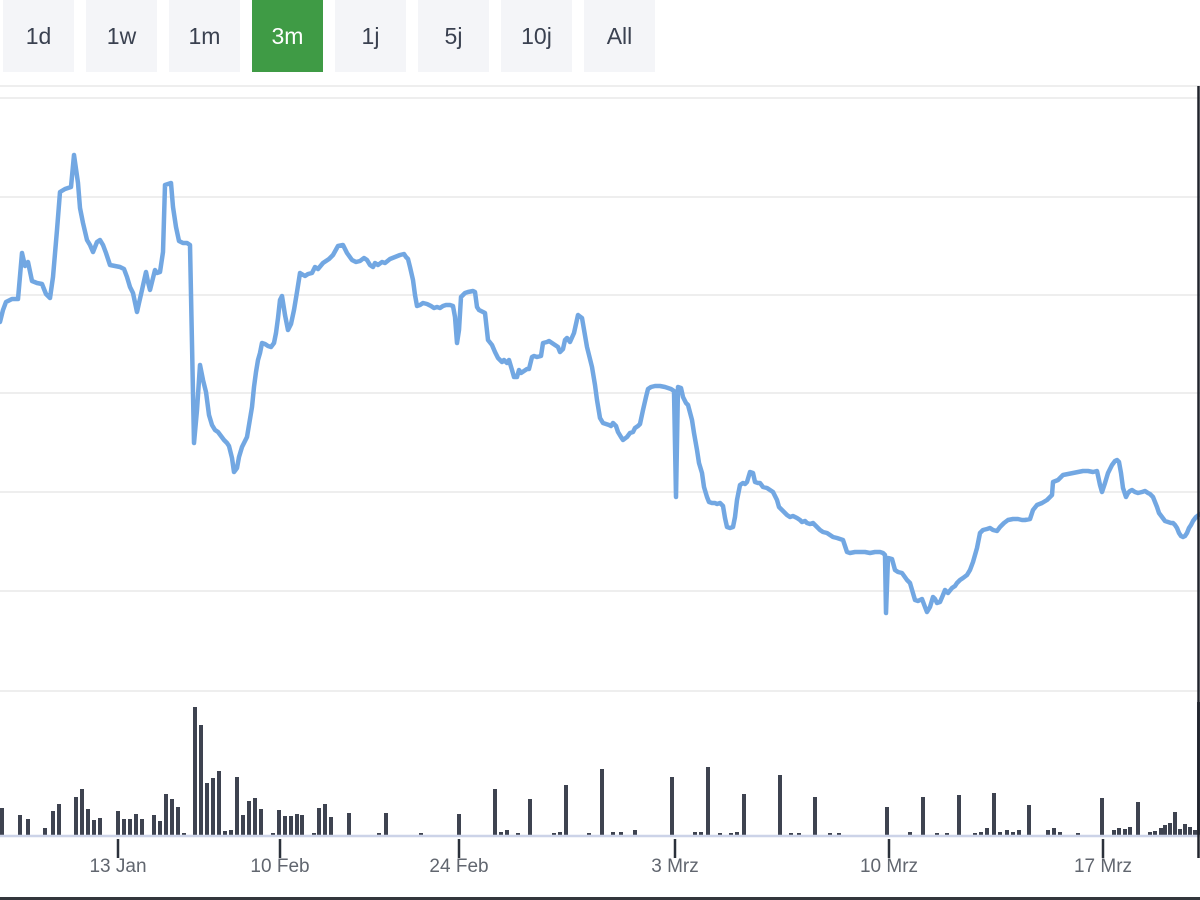 This screenshot has height=900, width=1200. Describe the element at coordinates (1103, 866) in the screenshot. I see `x-axis-label: 17 Mrz` at that location.